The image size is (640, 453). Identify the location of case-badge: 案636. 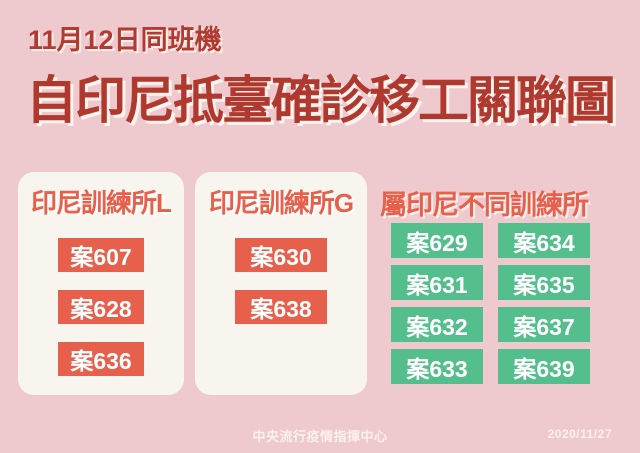
(101, 359).